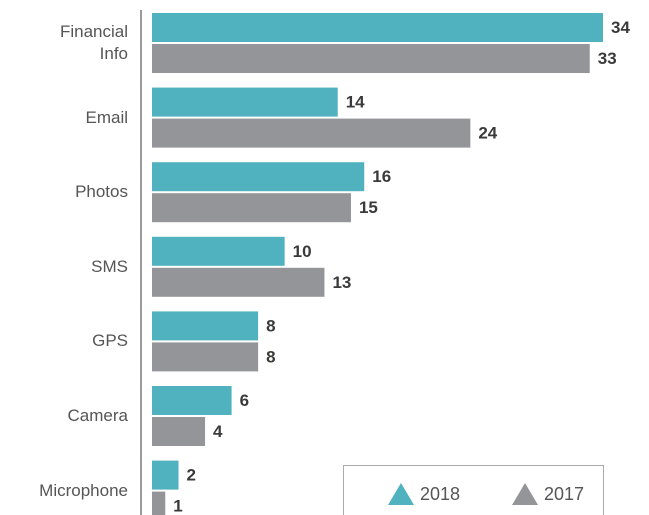 Image resolution: width=649 pixels, height=515 pixels. Describe the element at coordinates (302, 251) in the screenshot. I see `value-label: 10` at that location.